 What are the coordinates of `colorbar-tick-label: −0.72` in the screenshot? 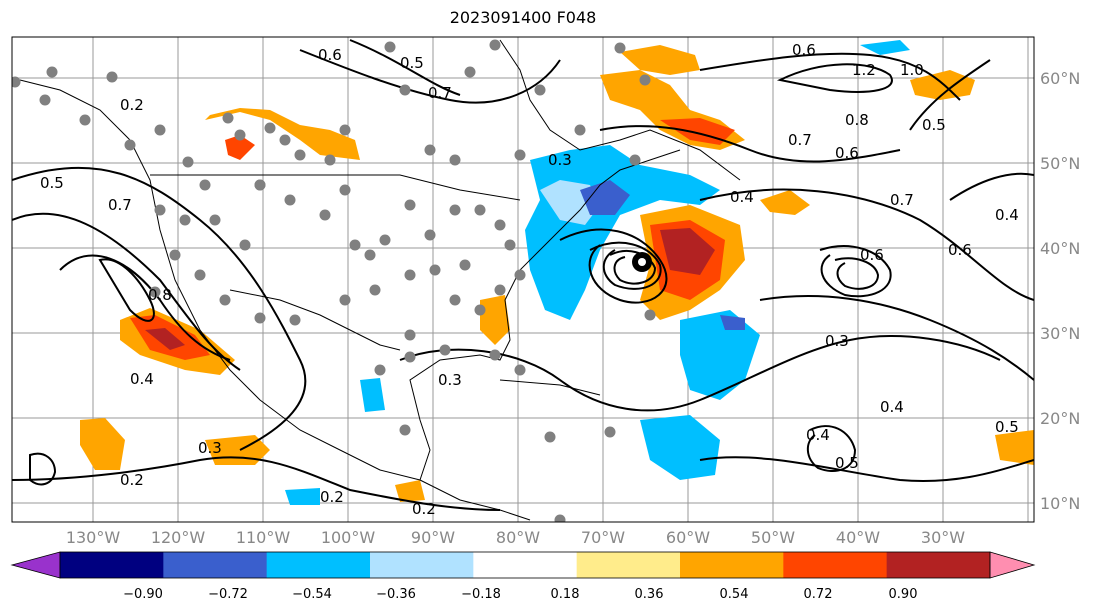 It's located at (228, 594).